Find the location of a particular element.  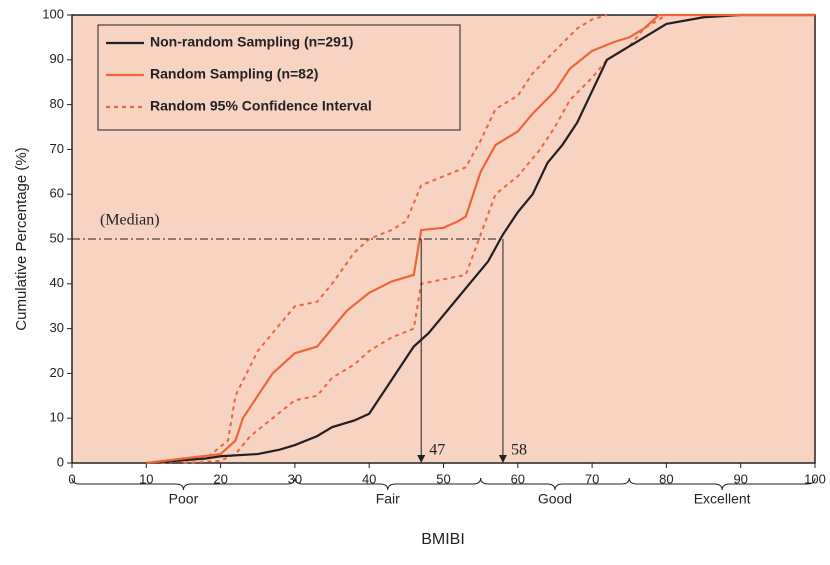

range-label: Good is located at coordinates (555, 499).